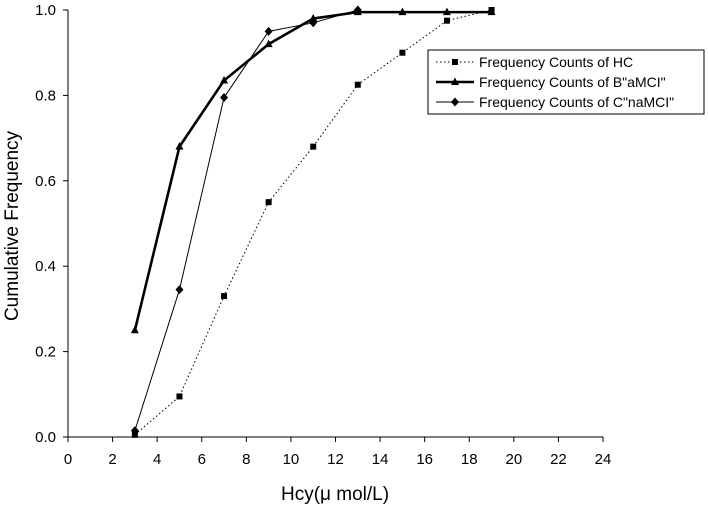  What do you see at coordinates (424, 459) in the screenshot?
I see `x-tick-label: 16` at bounding box center [424, 459].